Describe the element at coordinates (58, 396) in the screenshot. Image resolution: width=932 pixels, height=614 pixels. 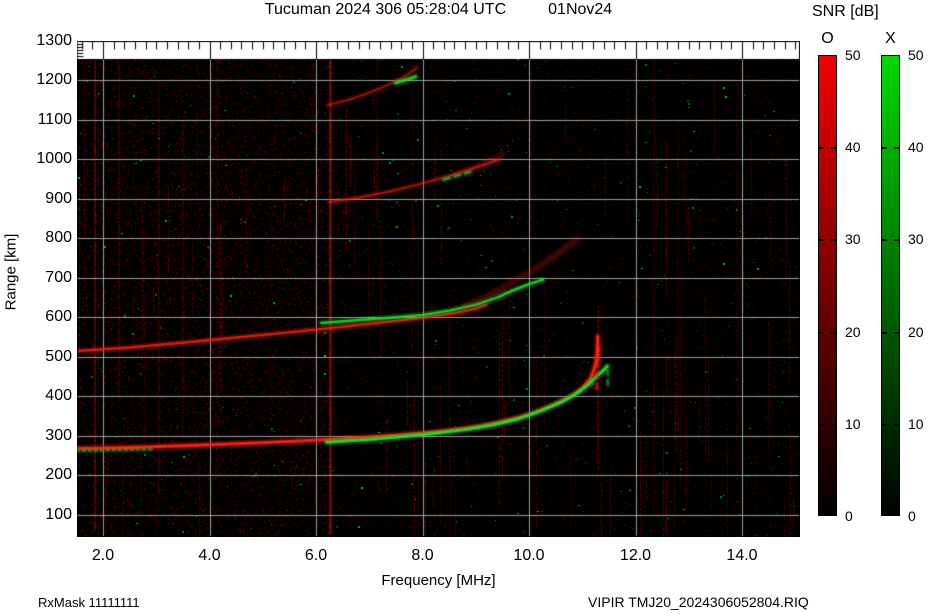
I see `y-tick-400: 400` at that location.